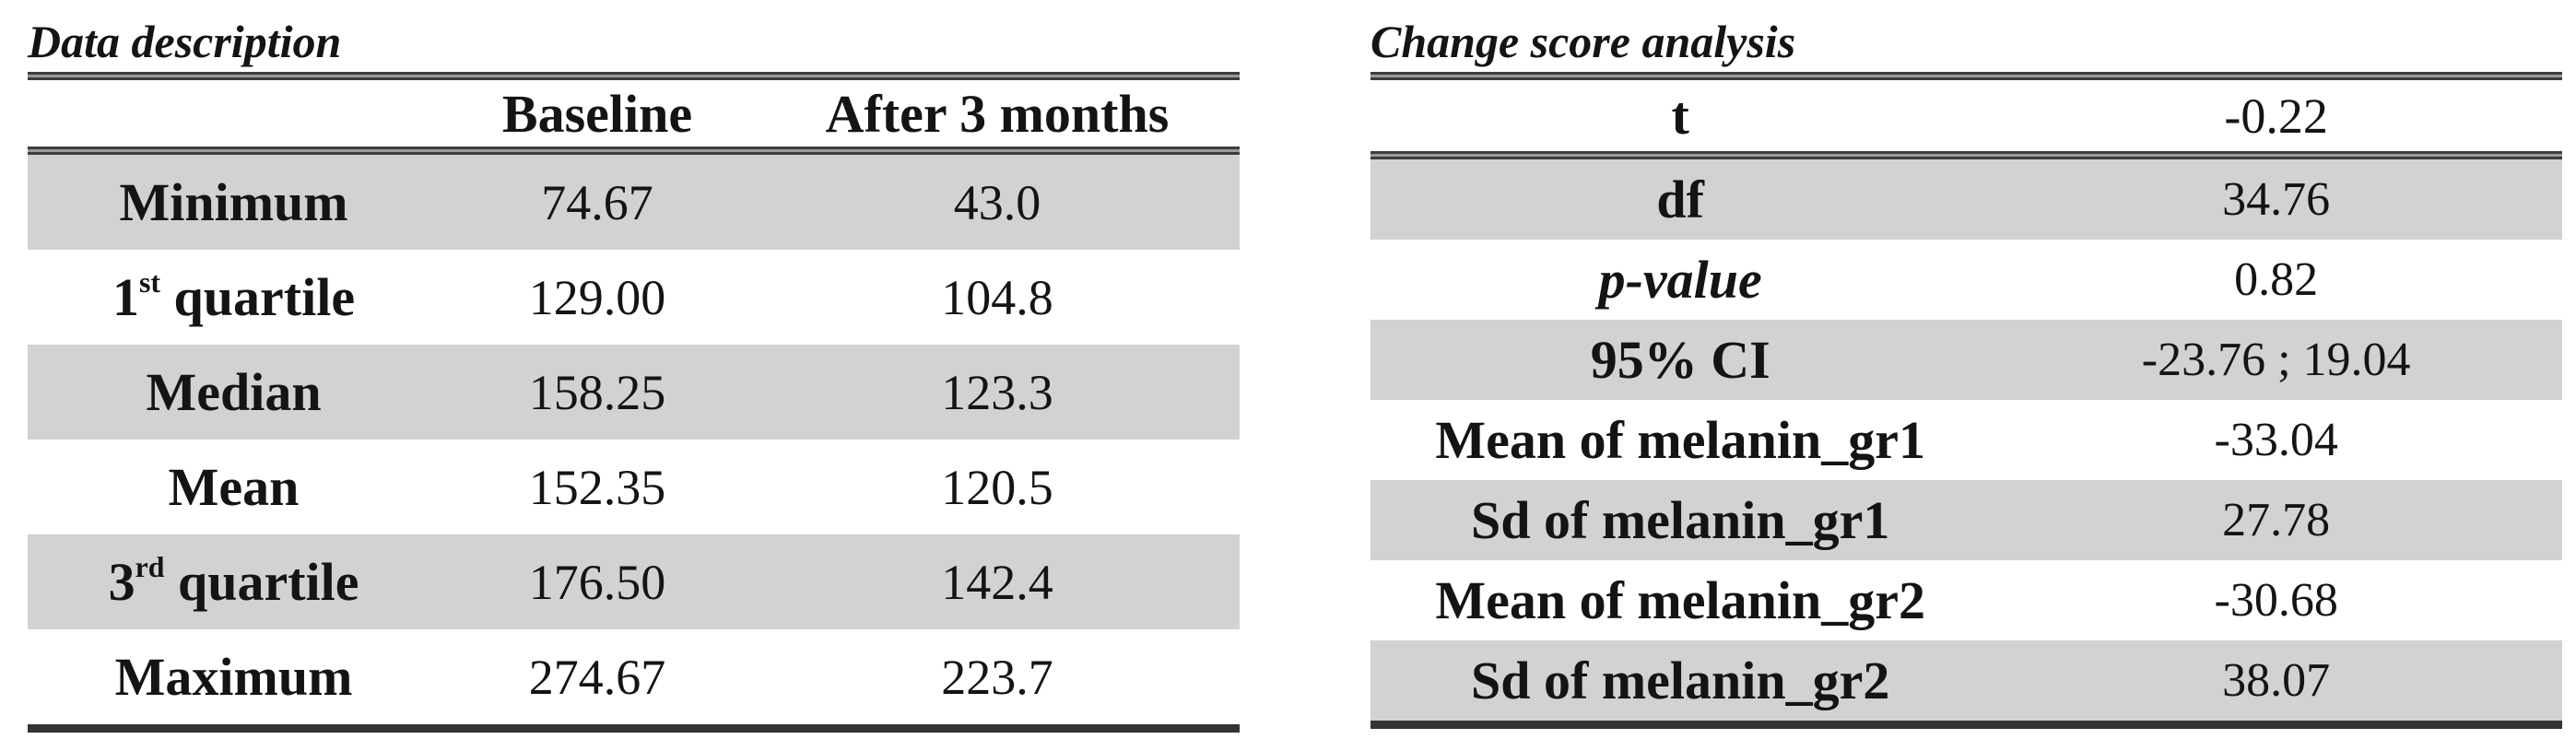 The width and height of the screenshot is (2576, 751). What do you see at coordinates (2276, 520) in the screenshot?
I see `stat-value: 27.78` at bounding box center [2276, 520].